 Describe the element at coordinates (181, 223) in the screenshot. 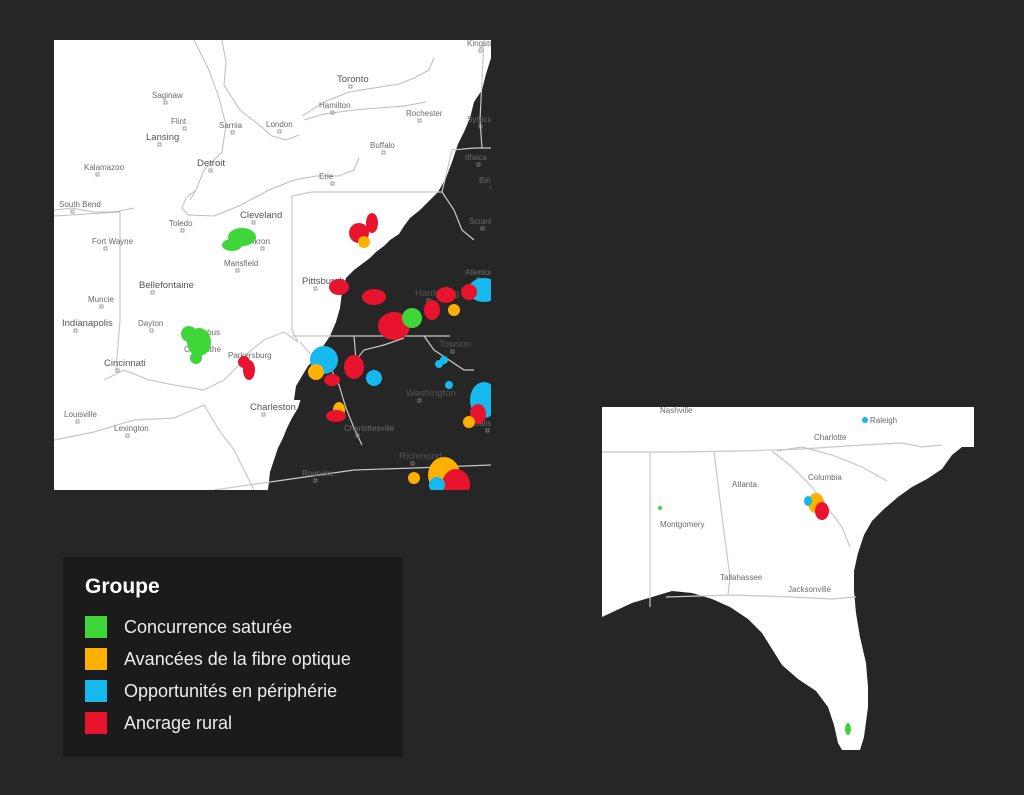

I see `city-label: Toledo` at that location.